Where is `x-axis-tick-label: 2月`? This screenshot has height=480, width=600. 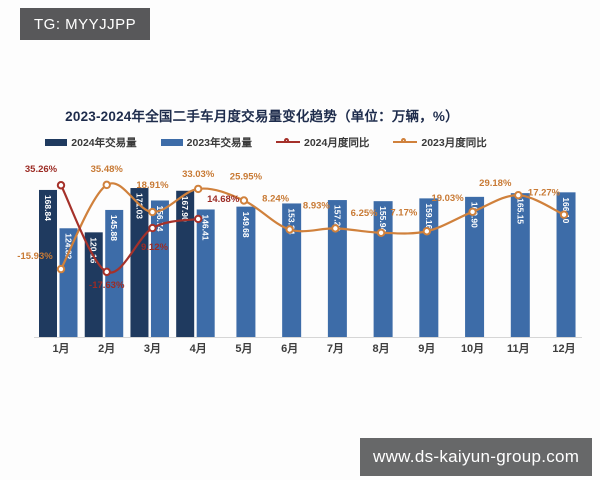
x-axis-tick-label: 2月 is located at coordinates (106, 348).